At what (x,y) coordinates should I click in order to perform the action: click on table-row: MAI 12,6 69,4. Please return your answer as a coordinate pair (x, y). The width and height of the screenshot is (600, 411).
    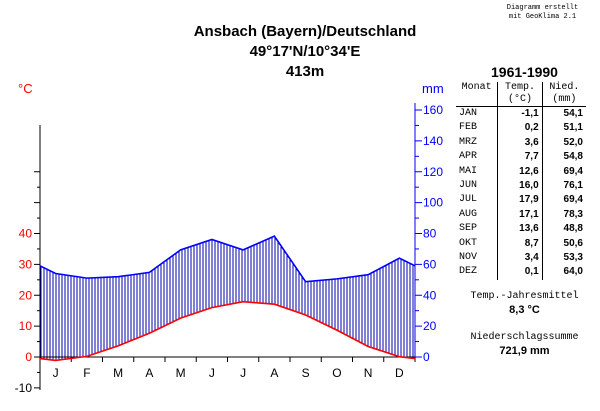
    Looking at the image, I should click on (521, 172).